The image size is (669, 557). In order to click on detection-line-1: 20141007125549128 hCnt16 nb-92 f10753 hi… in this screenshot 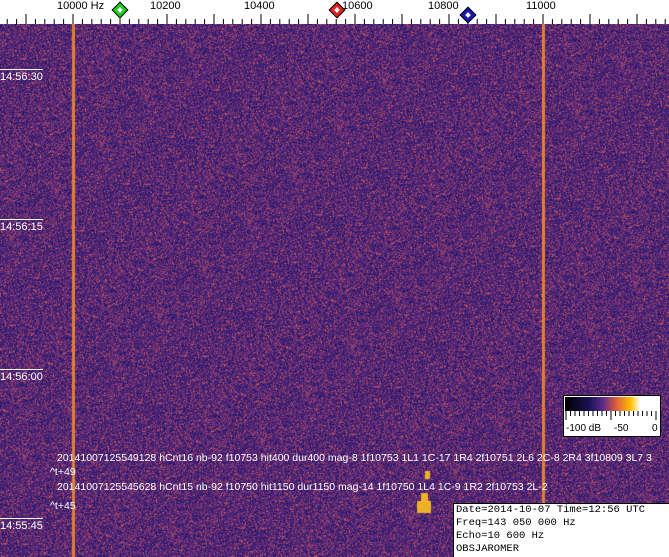, I will do `click(354, 458)`.